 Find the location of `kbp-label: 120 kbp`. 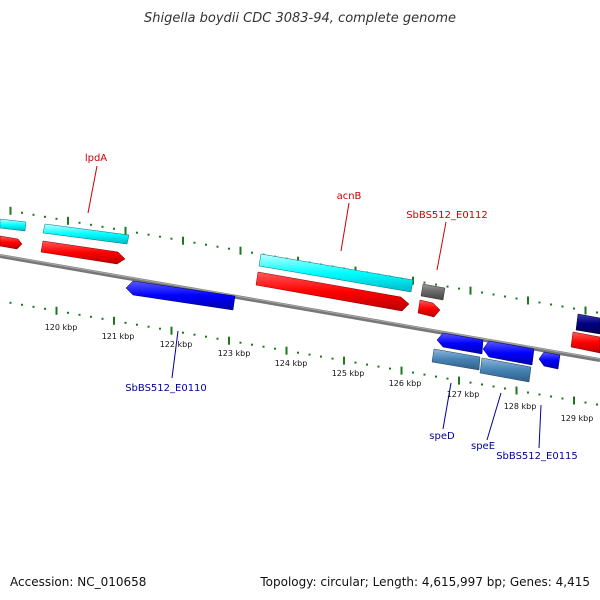

kbp-label: 120 kbp is located at coordinates (61, 327).